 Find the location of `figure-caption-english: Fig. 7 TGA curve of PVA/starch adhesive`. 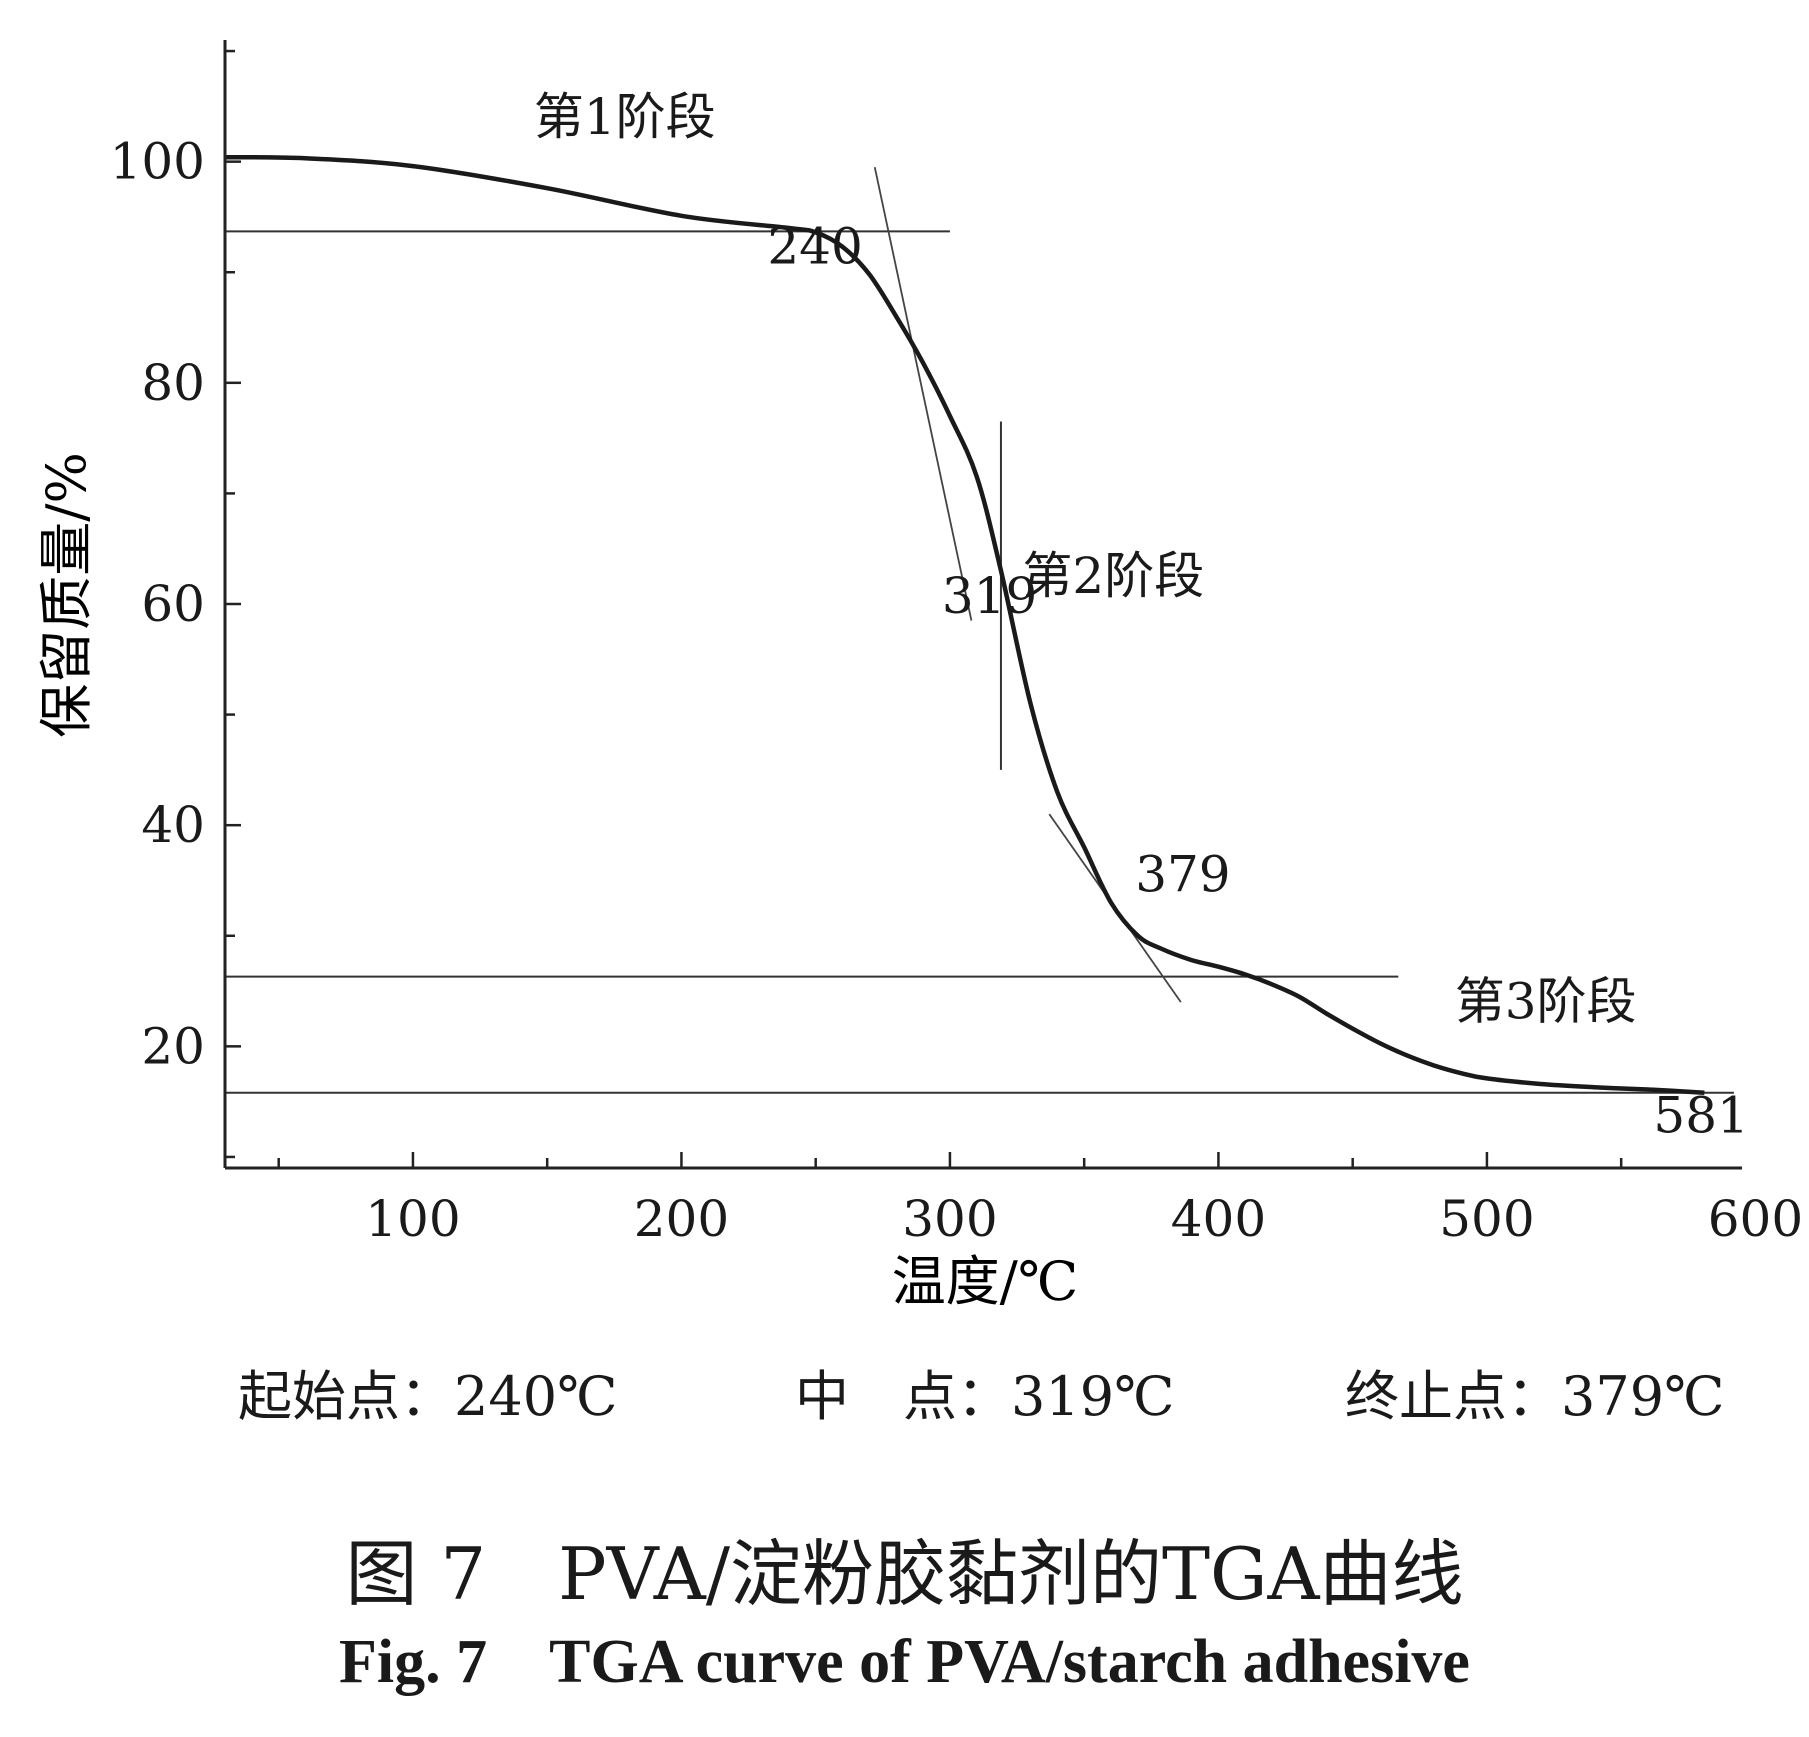

figure-caption-english: Fig. 7 TGA curve of PVA/starch adhesive is located at coordinates (904, 1662).